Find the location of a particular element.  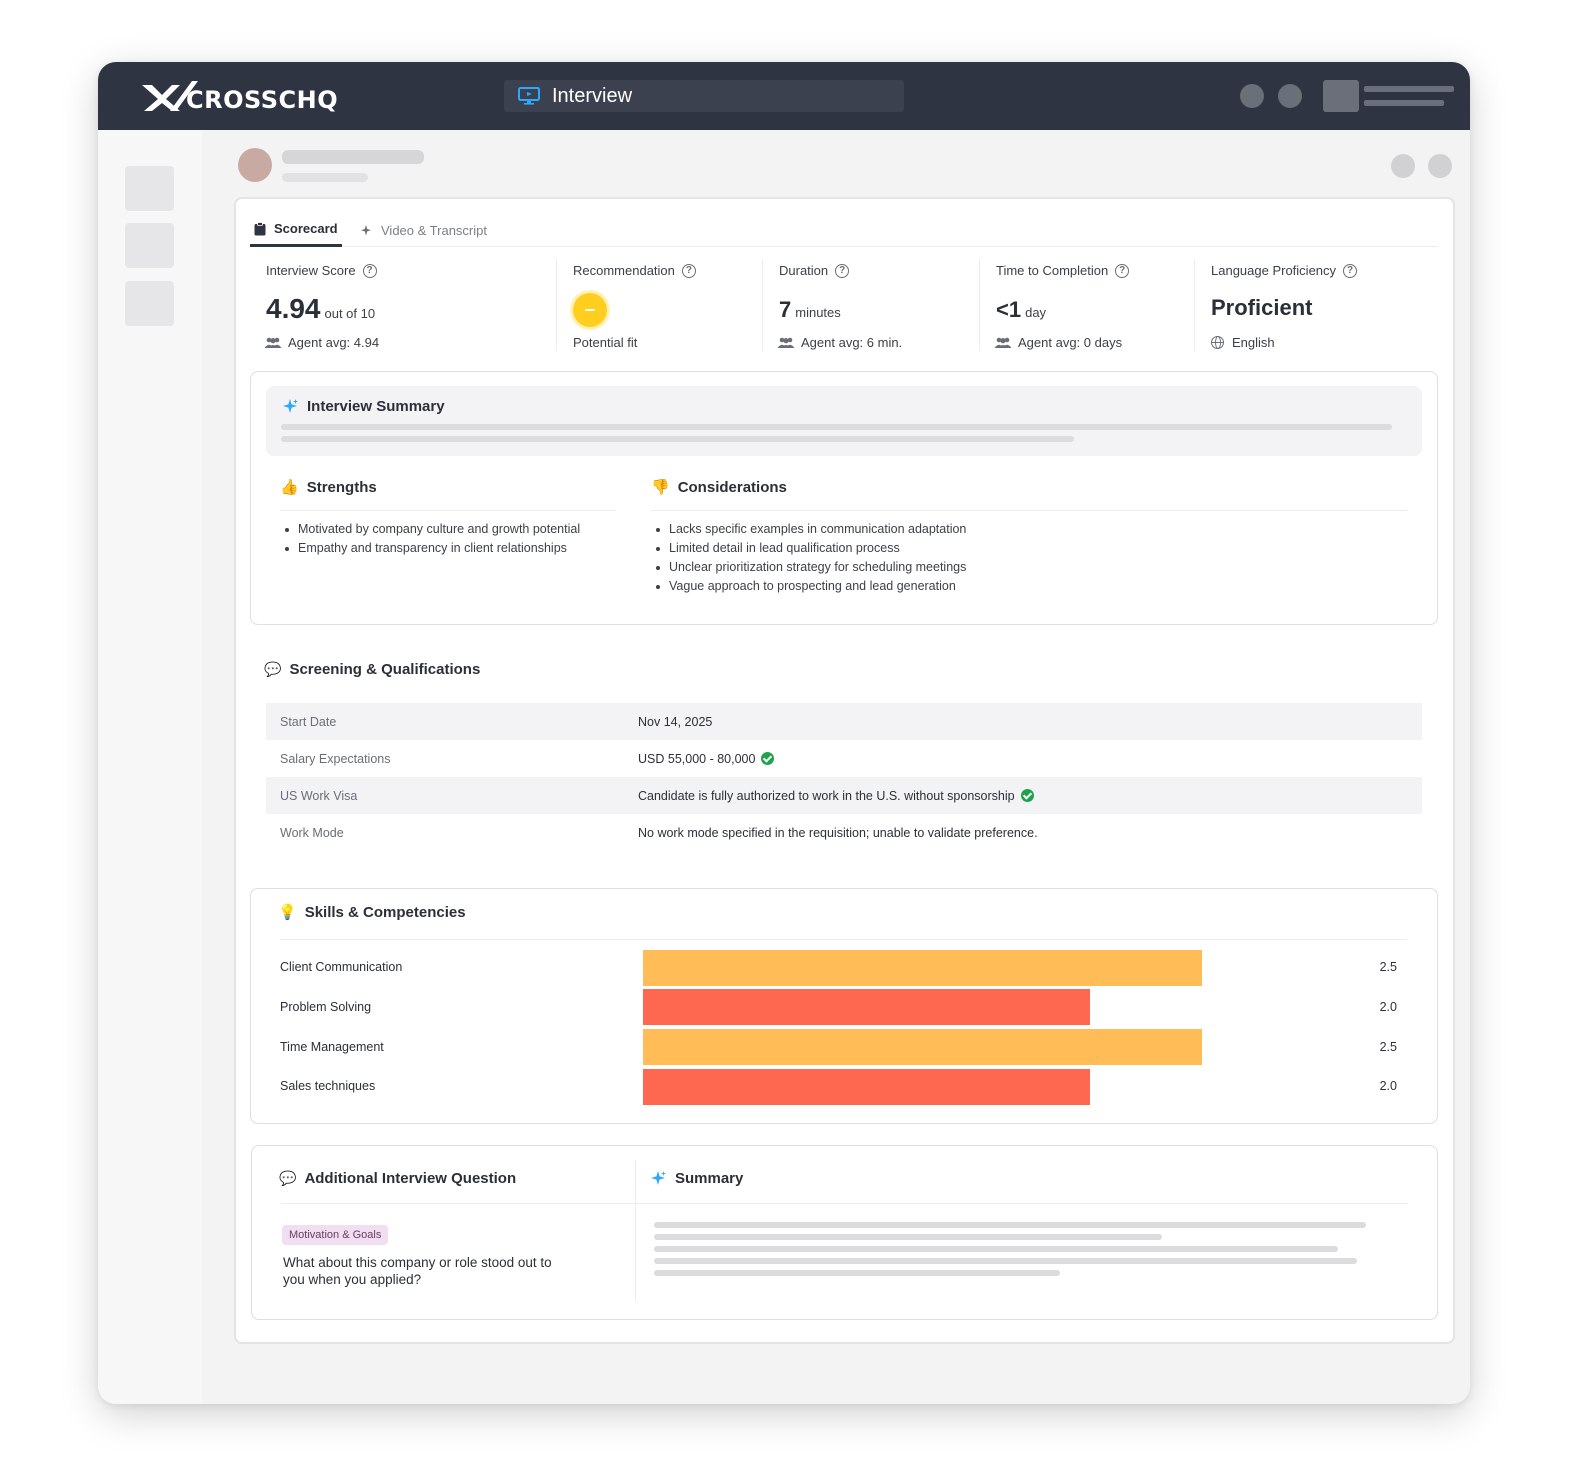

thumbs-down-icon: 👎 is located at coordinates (660, 487).